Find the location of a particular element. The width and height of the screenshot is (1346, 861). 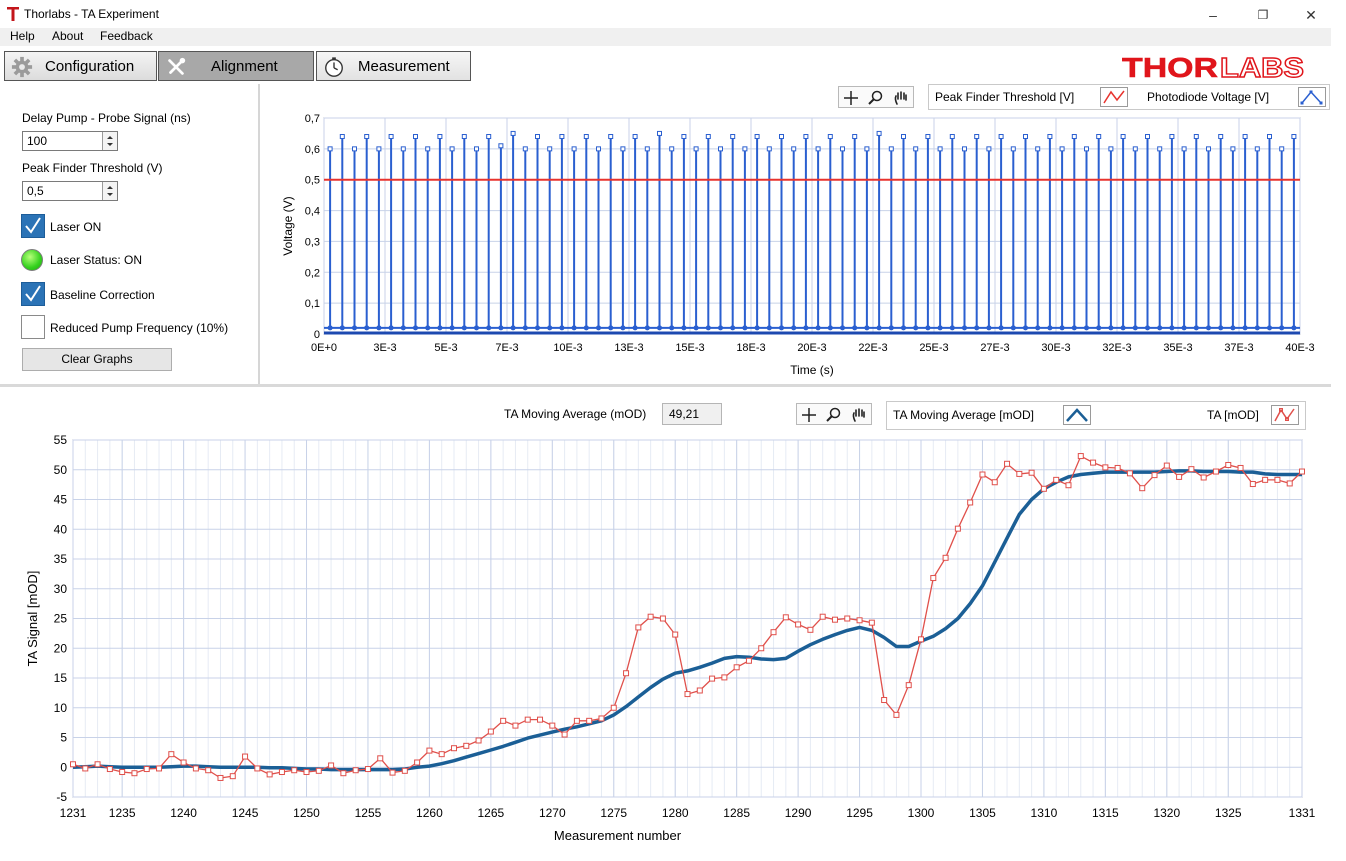

legend-ta-average-label: TA Moving Average [mOD] is located at coordinates (963, 415).